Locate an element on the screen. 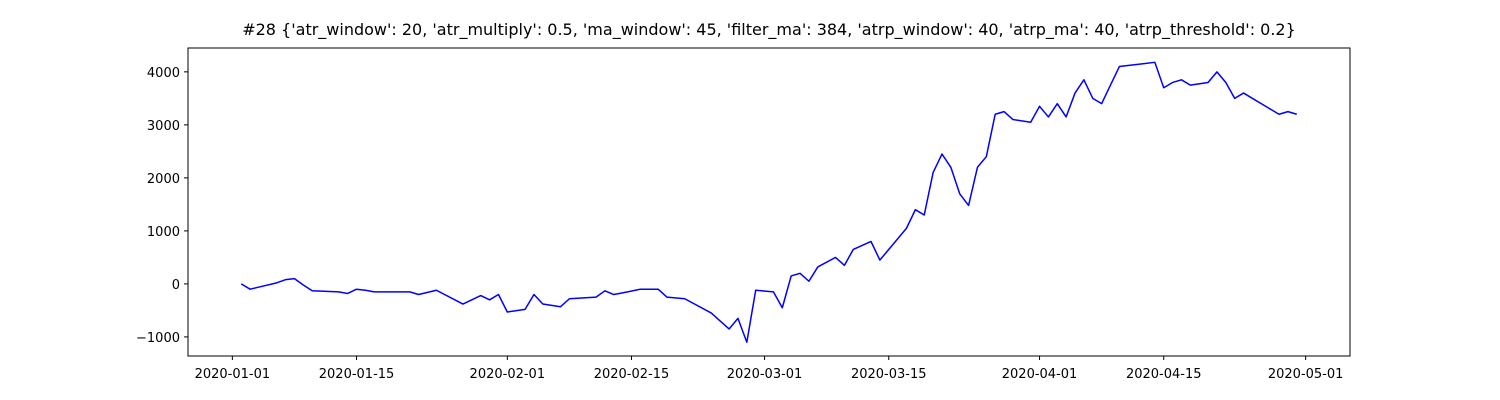  x-tick-label: 2020-05-01 is located at coordinates (1306, 374).